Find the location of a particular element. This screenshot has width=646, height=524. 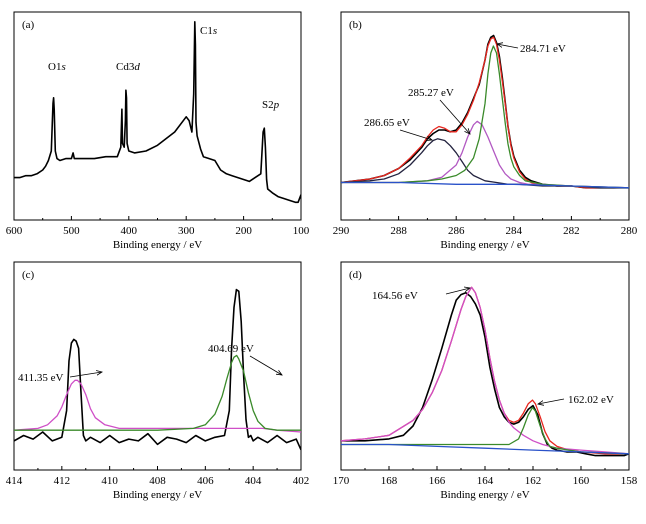

panel-label: (b) is located at coordinates (355, 25).